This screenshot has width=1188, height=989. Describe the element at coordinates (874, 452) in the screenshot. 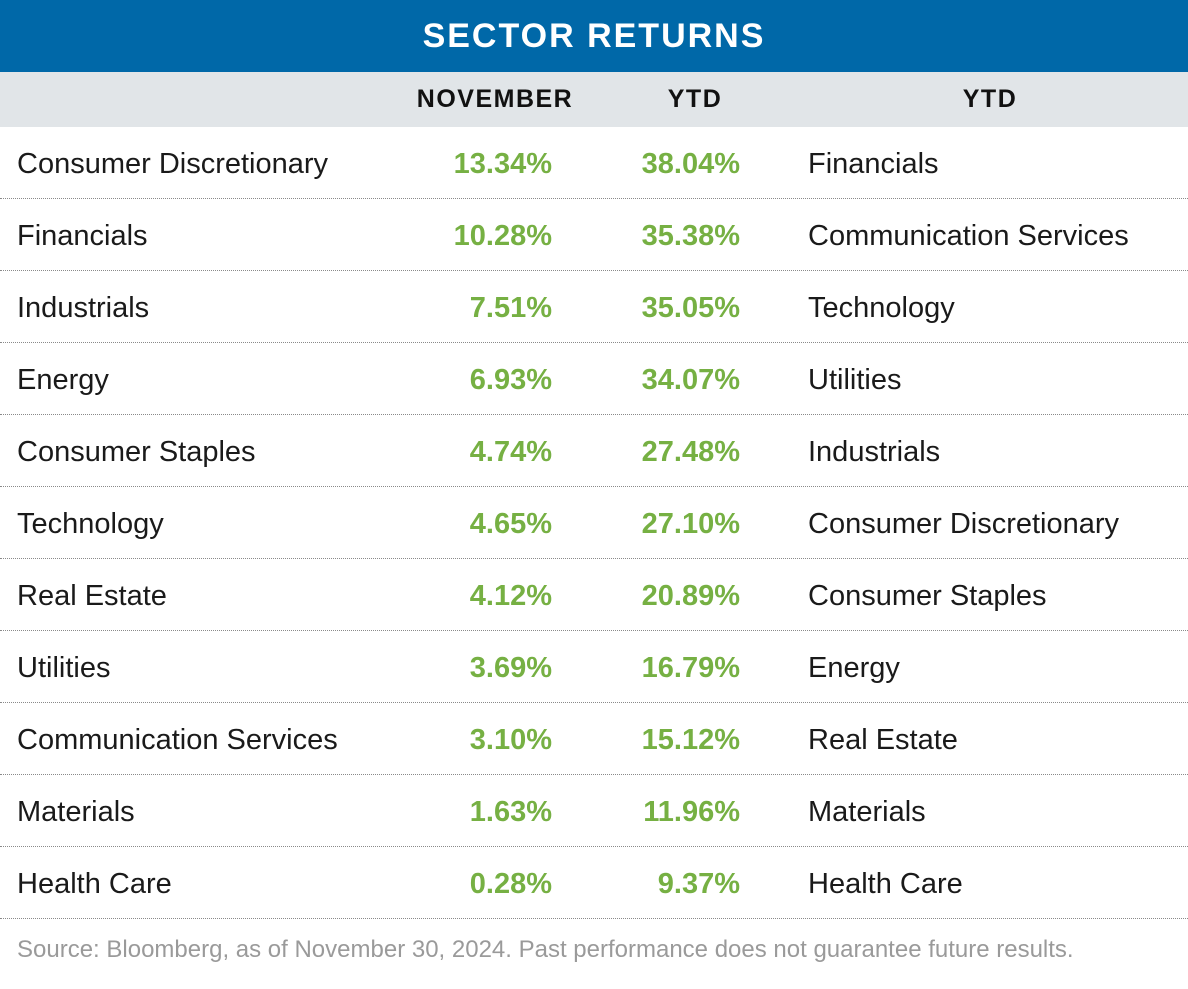

I see `ytd-ranked-sector-name: Industrials` at that location.